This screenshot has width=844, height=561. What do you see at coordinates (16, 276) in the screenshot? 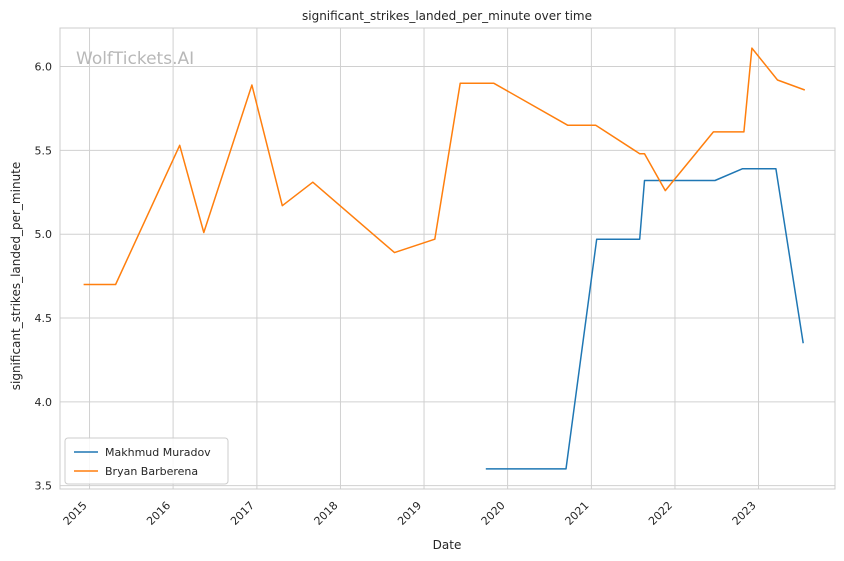
I see `y-axis-label: significant_strikes_landed_per_minute` at bounding box center [16, 276].